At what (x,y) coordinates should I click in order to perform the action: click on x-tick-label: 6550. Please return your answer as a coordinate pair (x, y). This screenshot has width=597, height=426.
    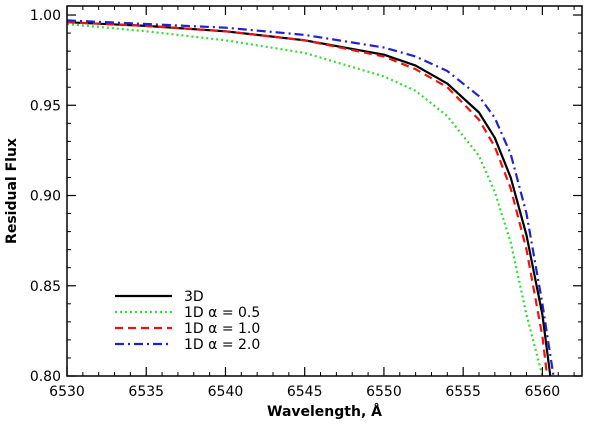
    Looking at the image, I should click on (384, 392).